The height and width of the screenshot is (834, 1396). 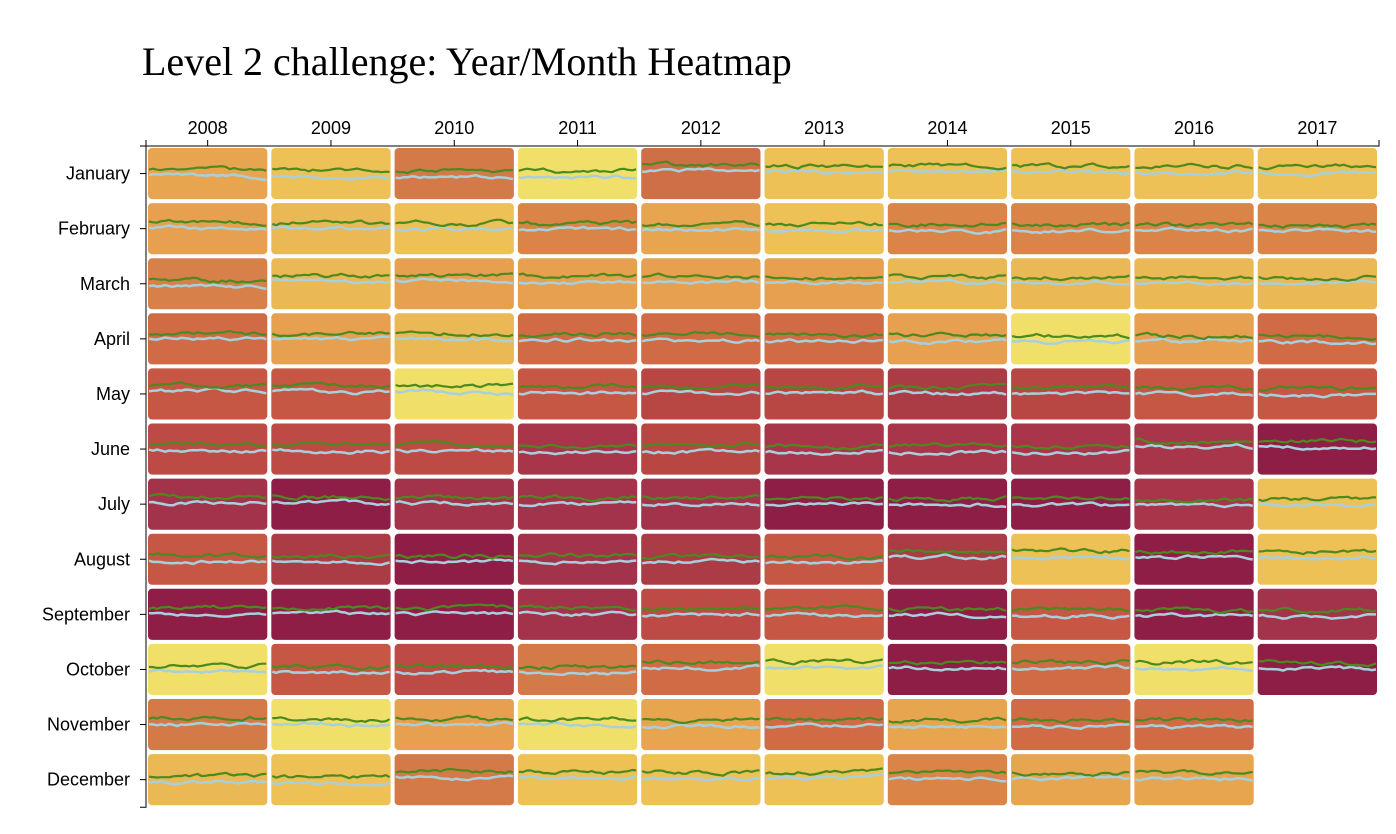 I want to click on x-tick-label: 2009, so click(x=331, y=128).